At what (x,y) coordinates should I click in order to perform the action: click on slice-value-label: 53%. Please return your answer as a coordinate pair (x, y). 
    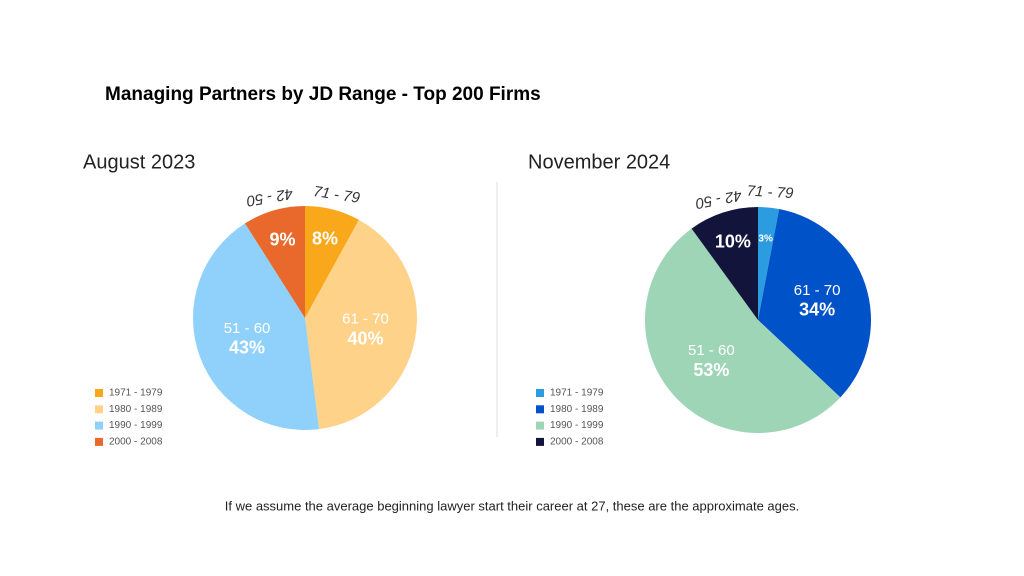
    Looking at the image, I should click on (711, 370).